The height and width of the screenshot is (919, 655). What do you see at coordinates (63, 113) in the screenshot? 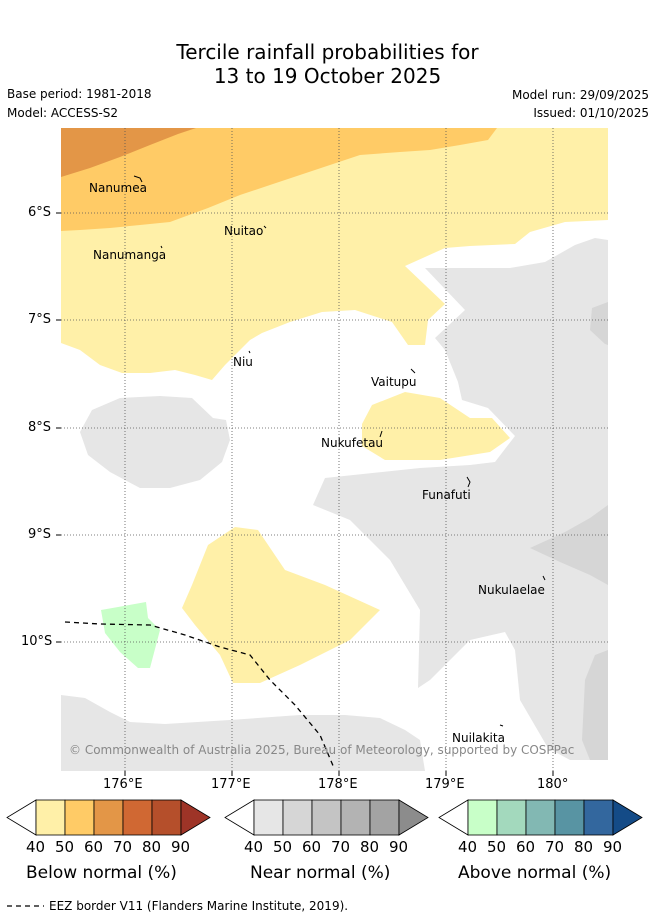
I see `model-name: Model: ACCESS-S2` at bounding box center [63, 113].